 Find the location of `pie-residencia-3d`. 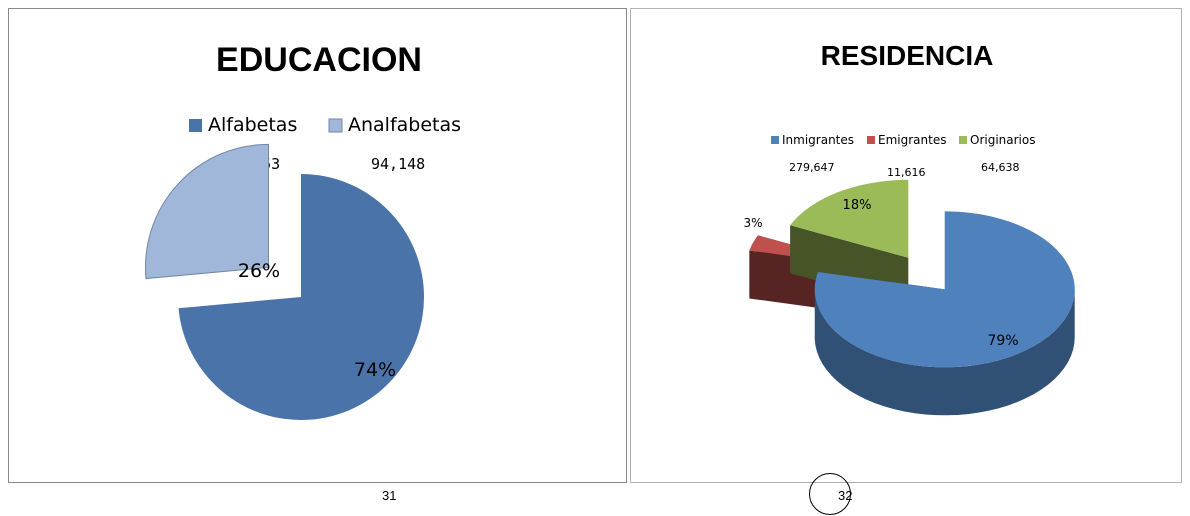

pie-residencia-3d is located at coordinates (912, 297).